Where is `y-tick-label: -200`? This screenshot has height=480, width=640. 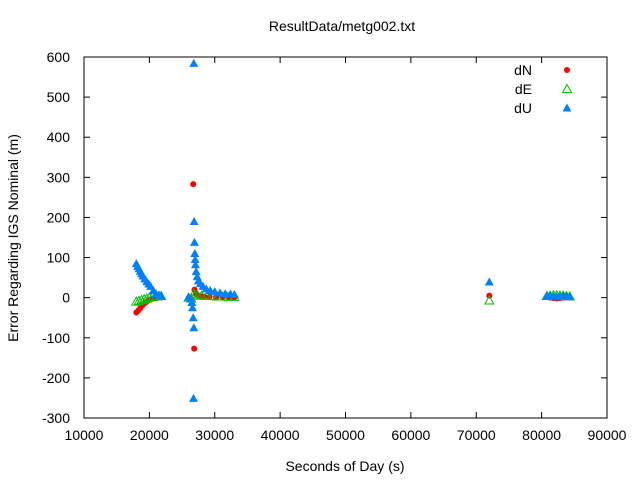
y-tick-label: -200 is located at coordinates (56, 378).